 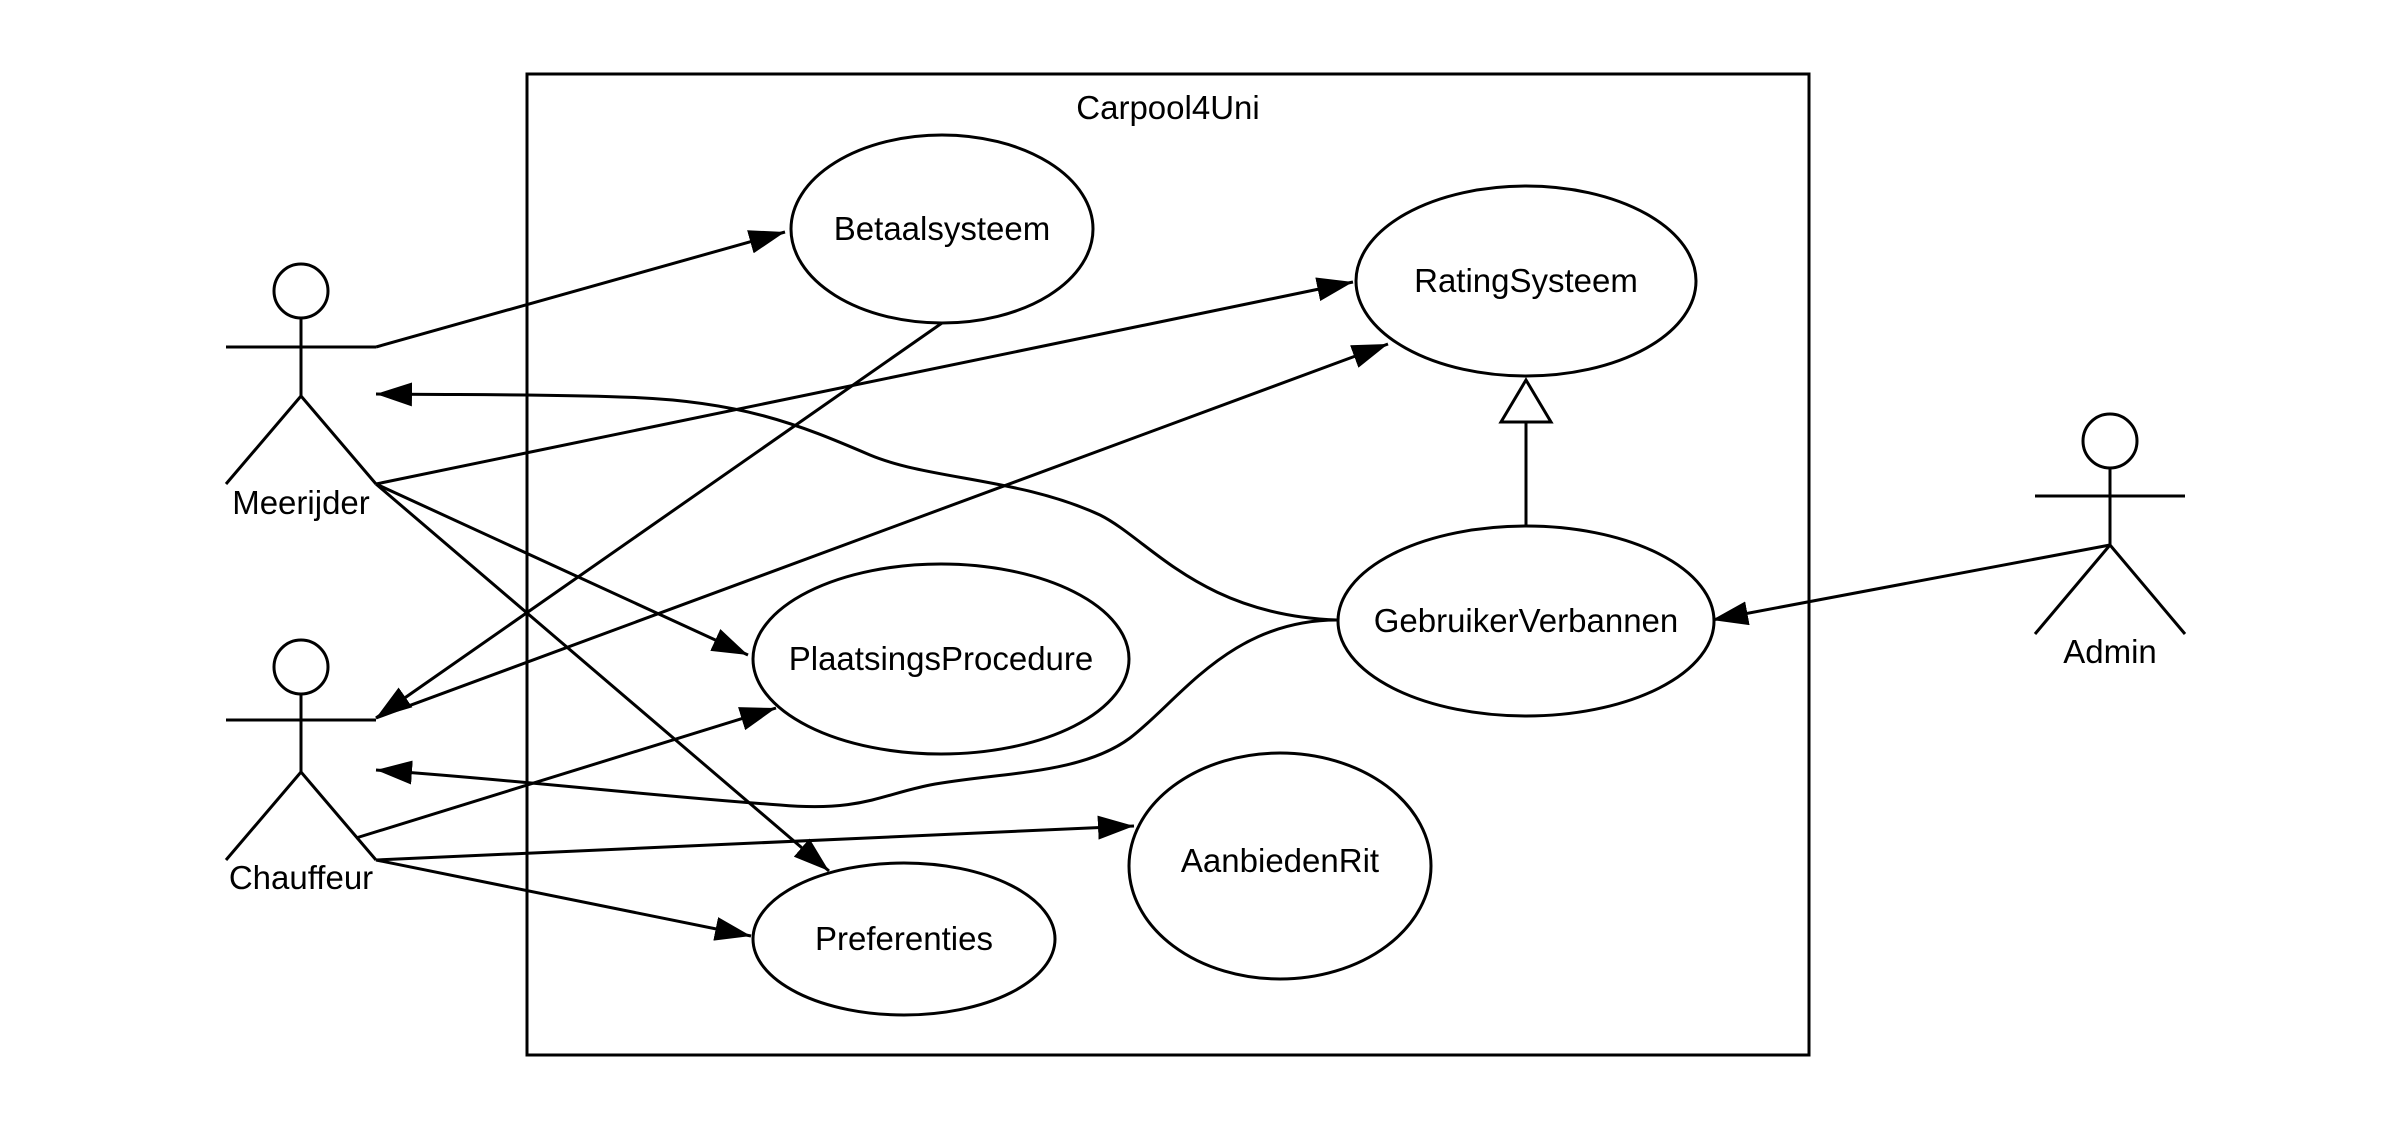 I want to click on actor-admin: Admin, so click(x=2110, y=542).